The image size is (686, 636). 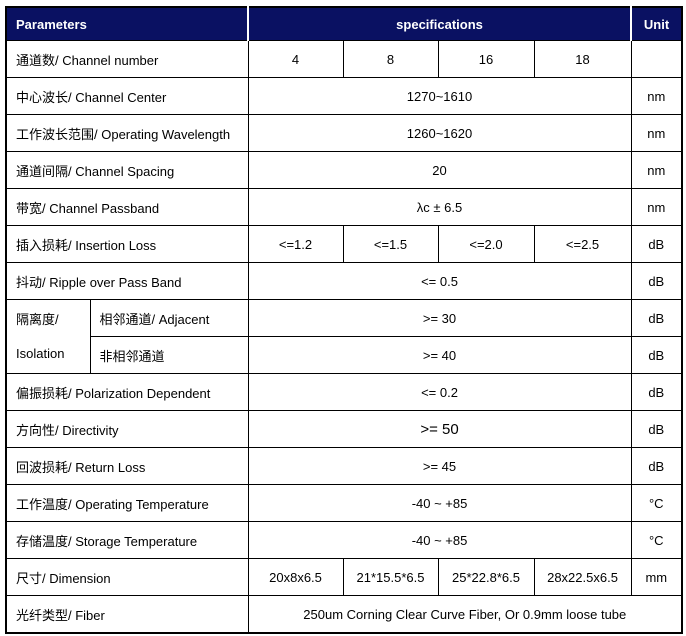 What do you see at coordinates (37, 319) in the screenshot?
I see `isolation-label-line1: 隔离度/` at bounding box center [37, 319].